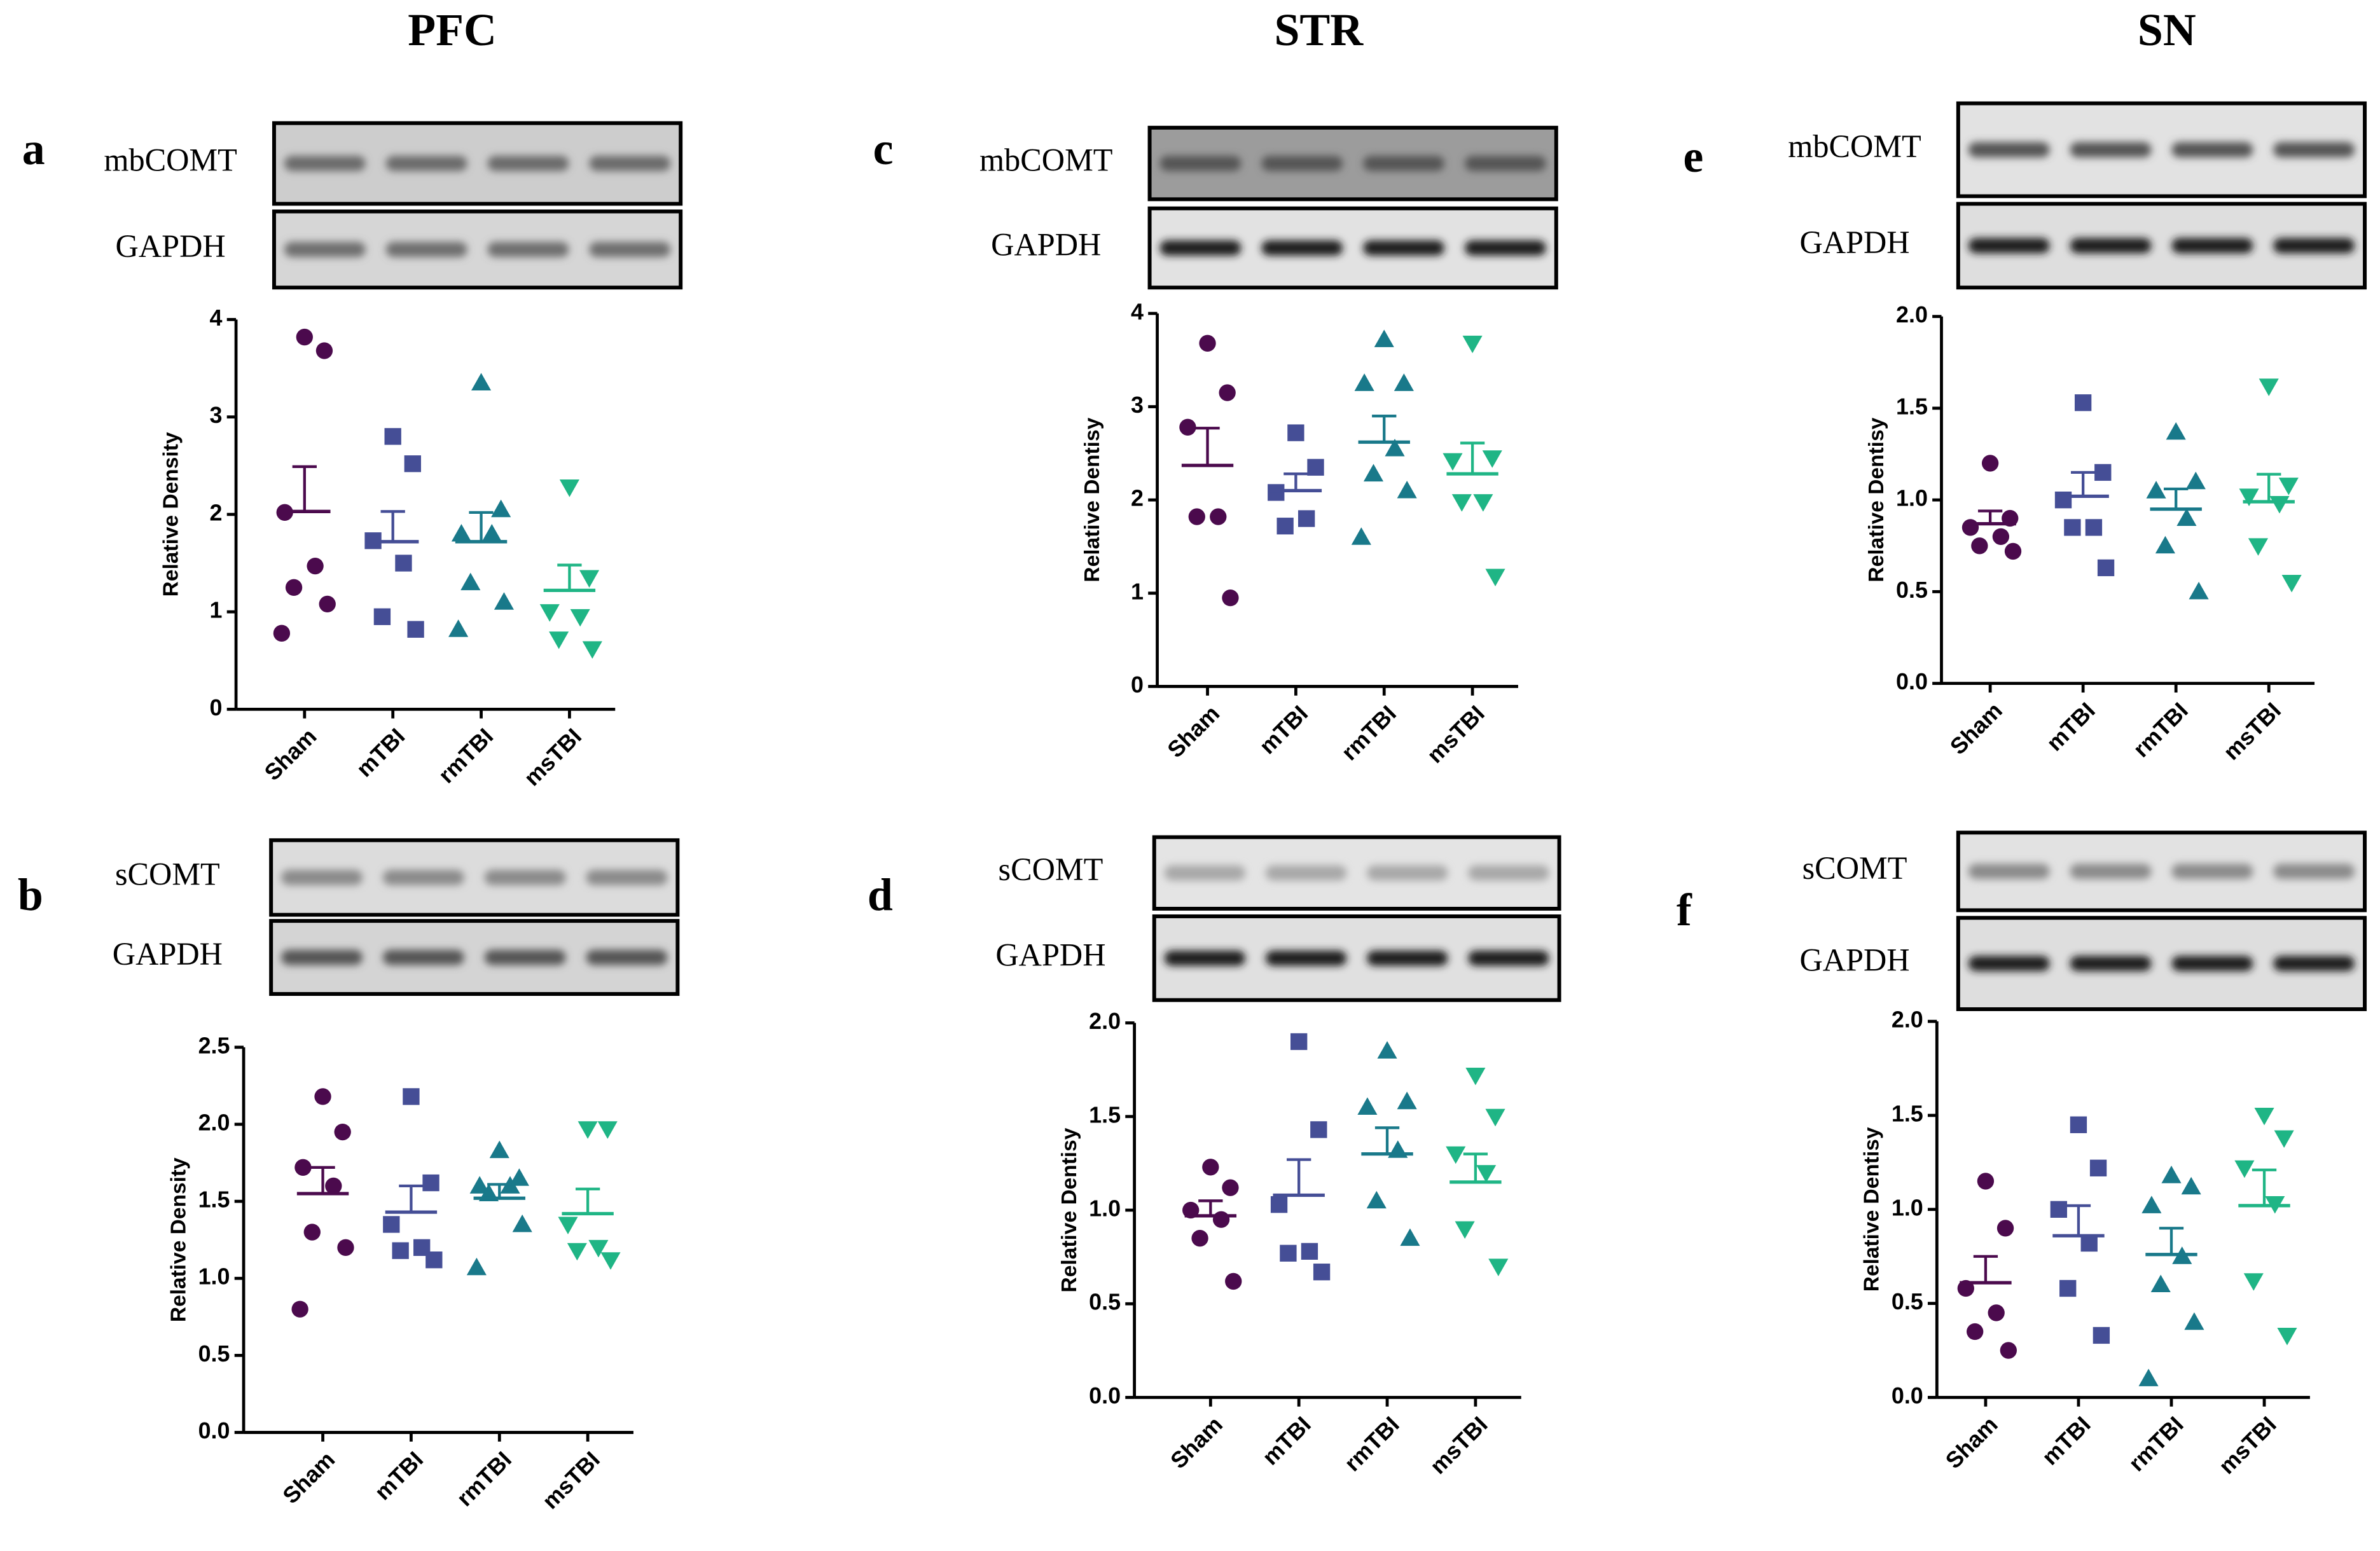  I want to click on y-tick-label: 2.0, so click(1912, 314).